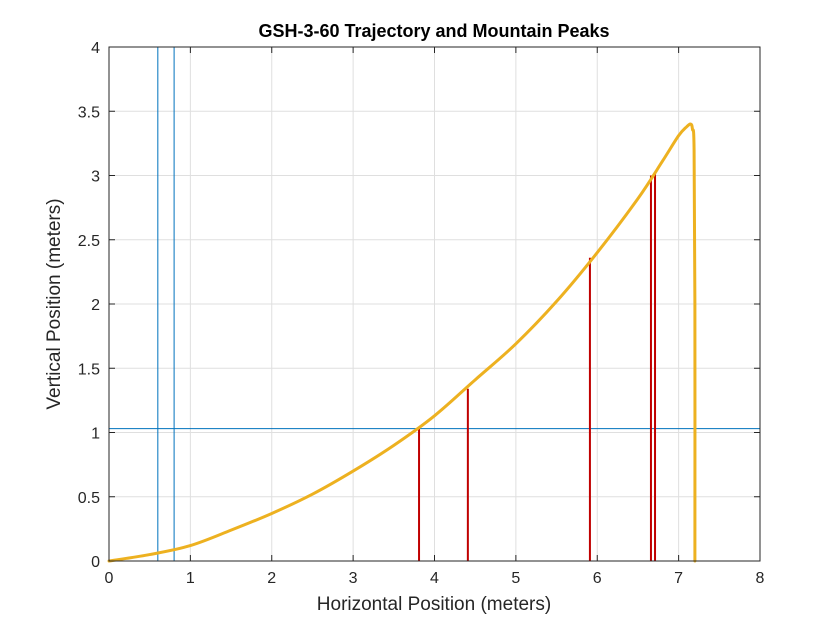 The width and height of the screenshot is (840, 630). I want to click on y-tick-label: 1, so click(95, 434).